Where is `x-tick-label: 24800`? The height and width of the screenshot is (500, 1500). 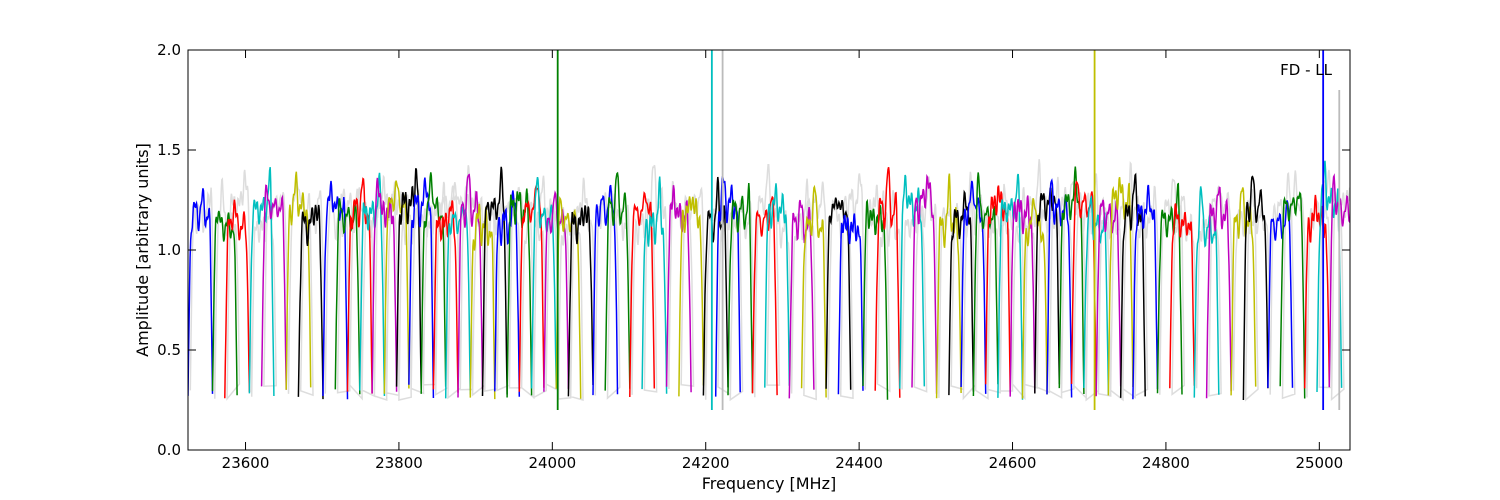
x-tick-label: 24800 is located at coordinates (1166, 463).